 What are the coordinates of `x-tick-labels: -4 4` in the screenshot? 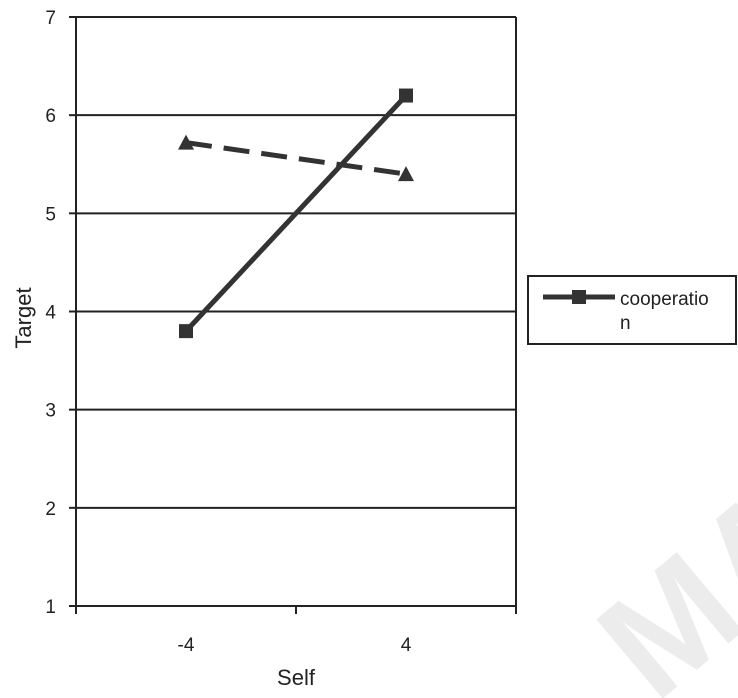 It's located at (295, 645).